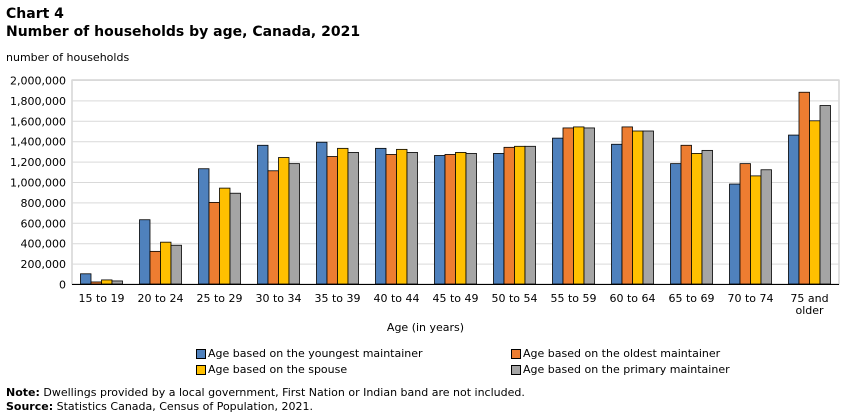  What do you see at coordinates (632, 298) in the screenshot?
I see `x-tick-label: 60 to 64` at bounding box center [632, 298].